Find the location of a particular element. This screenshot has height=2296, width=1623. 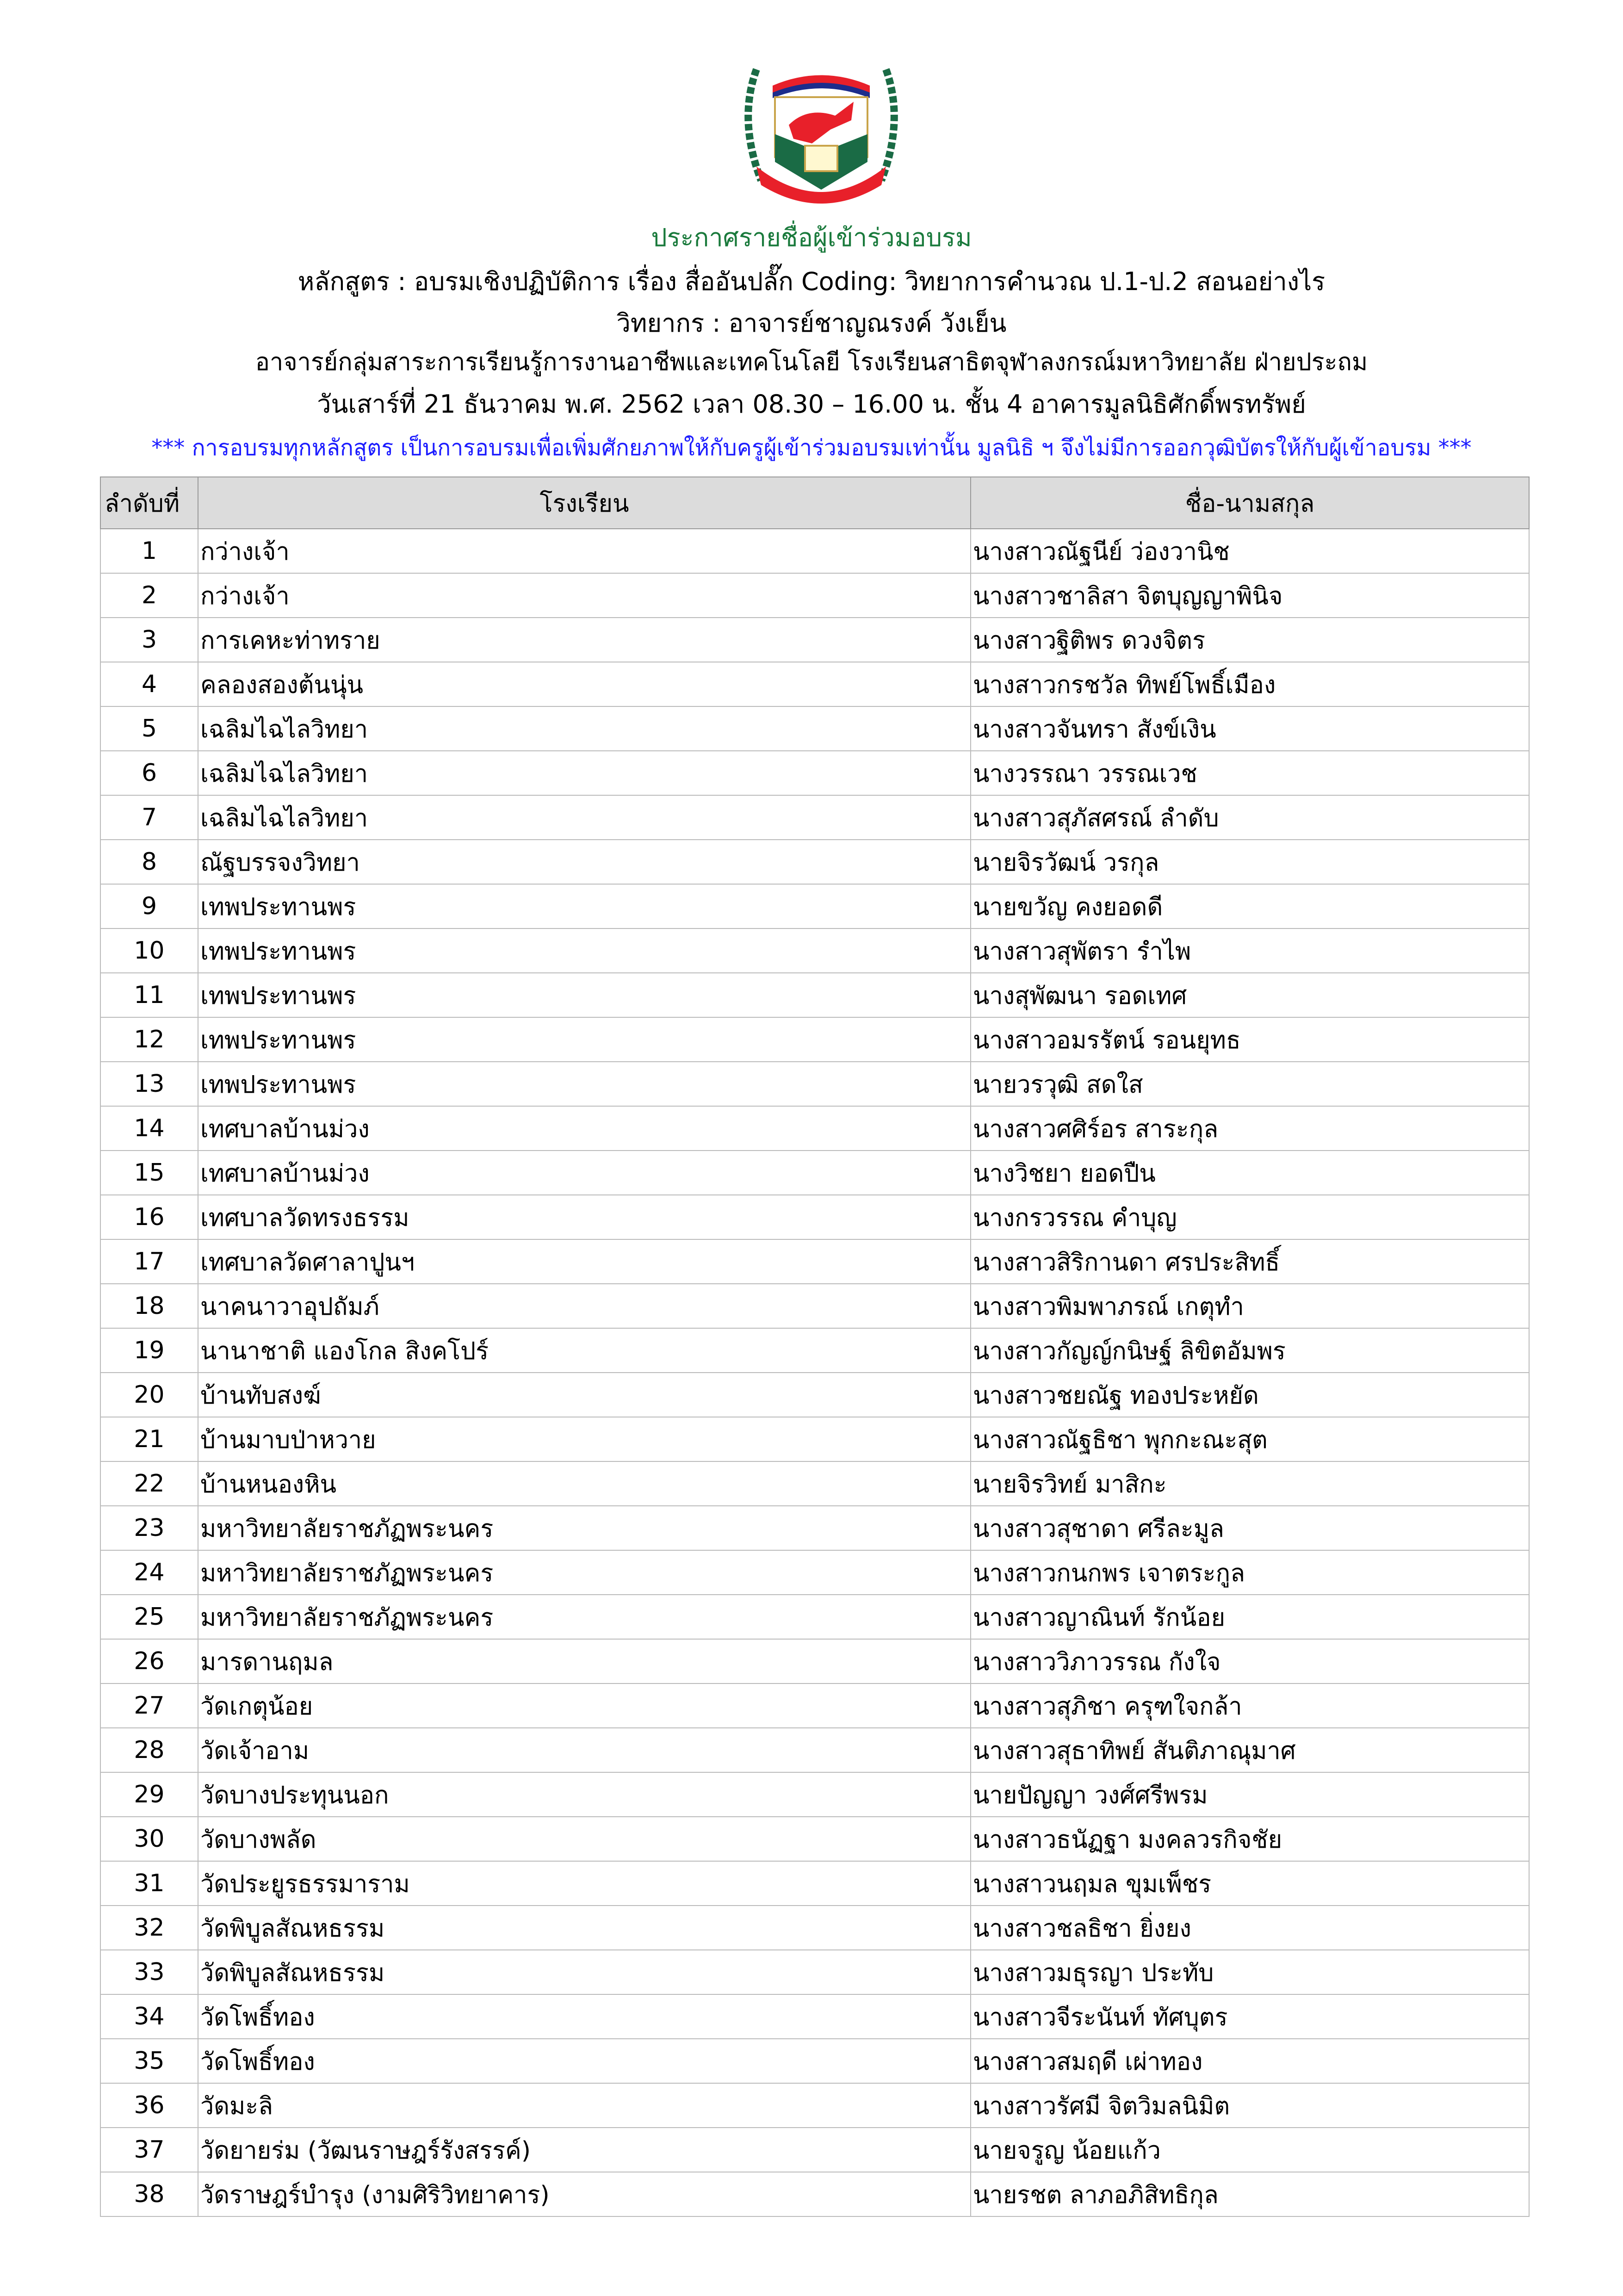

table-row: 32 วัดพิบูลสัณหธรรม นางสาวชลธิชา ยิ่งยง is located at coordinates (815, 1927).